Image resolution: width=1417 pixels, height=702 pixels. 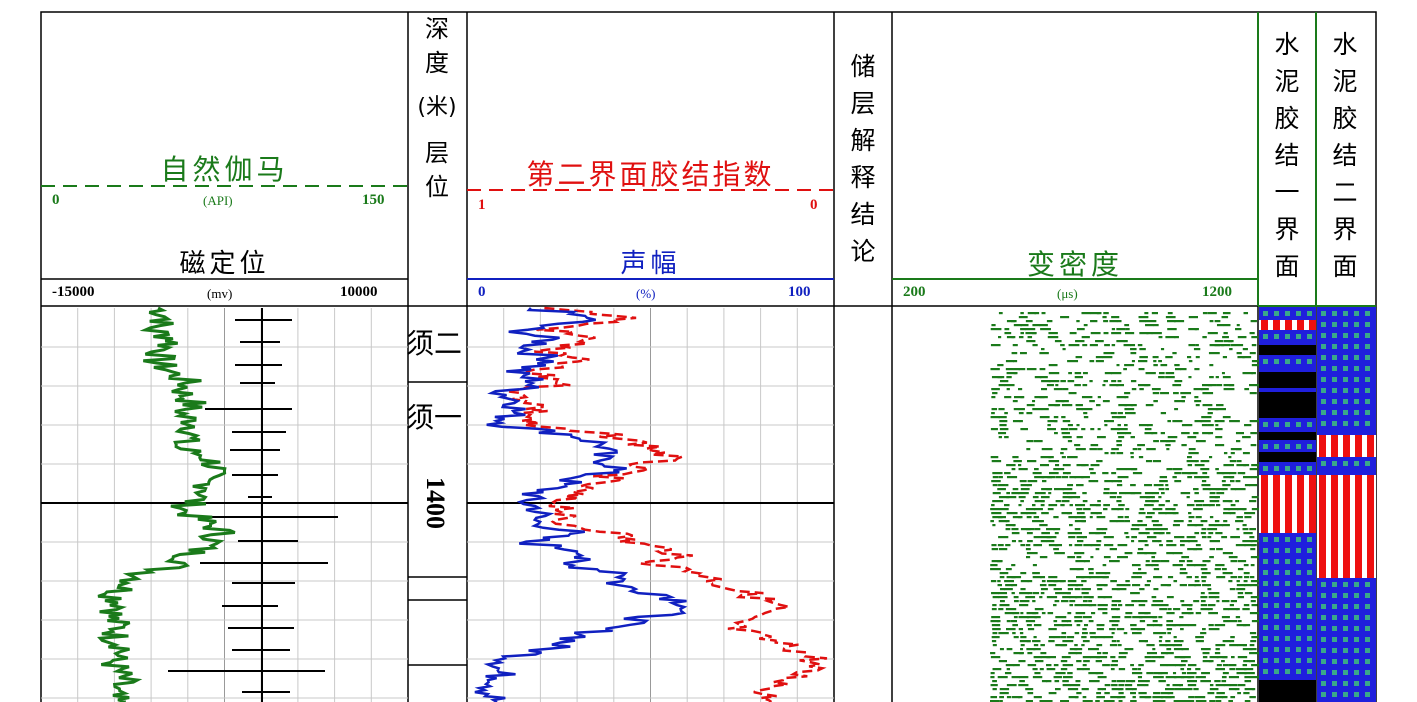 I want to click on gr-curve, so click(x=166, y=504).